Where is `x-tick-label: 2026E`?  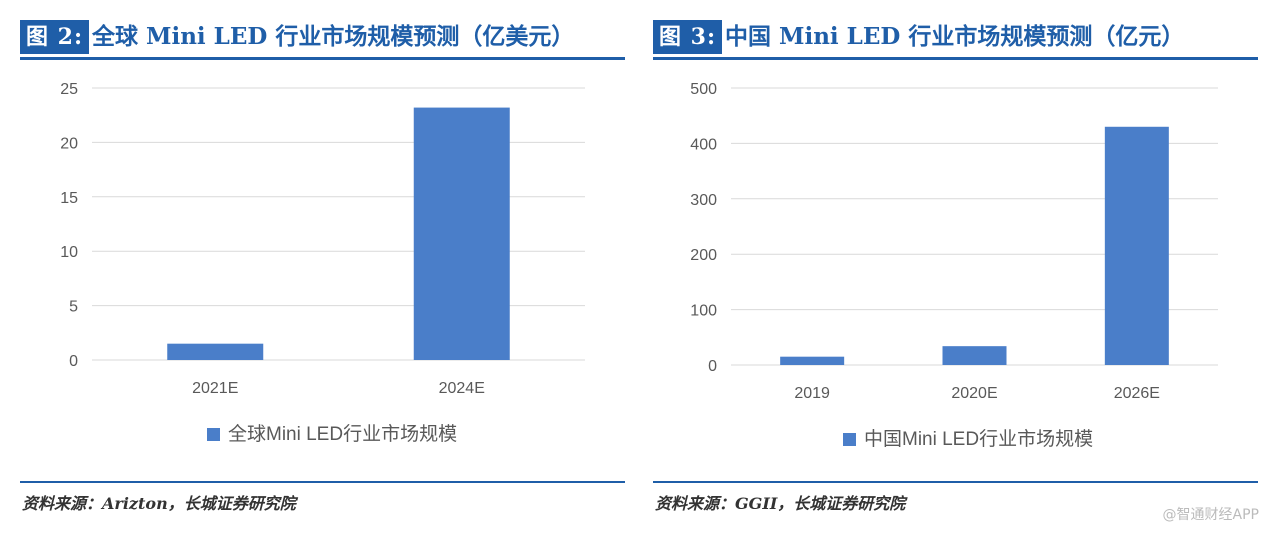 x-tick-label: 2026E is located at coordinates (1137, 393).